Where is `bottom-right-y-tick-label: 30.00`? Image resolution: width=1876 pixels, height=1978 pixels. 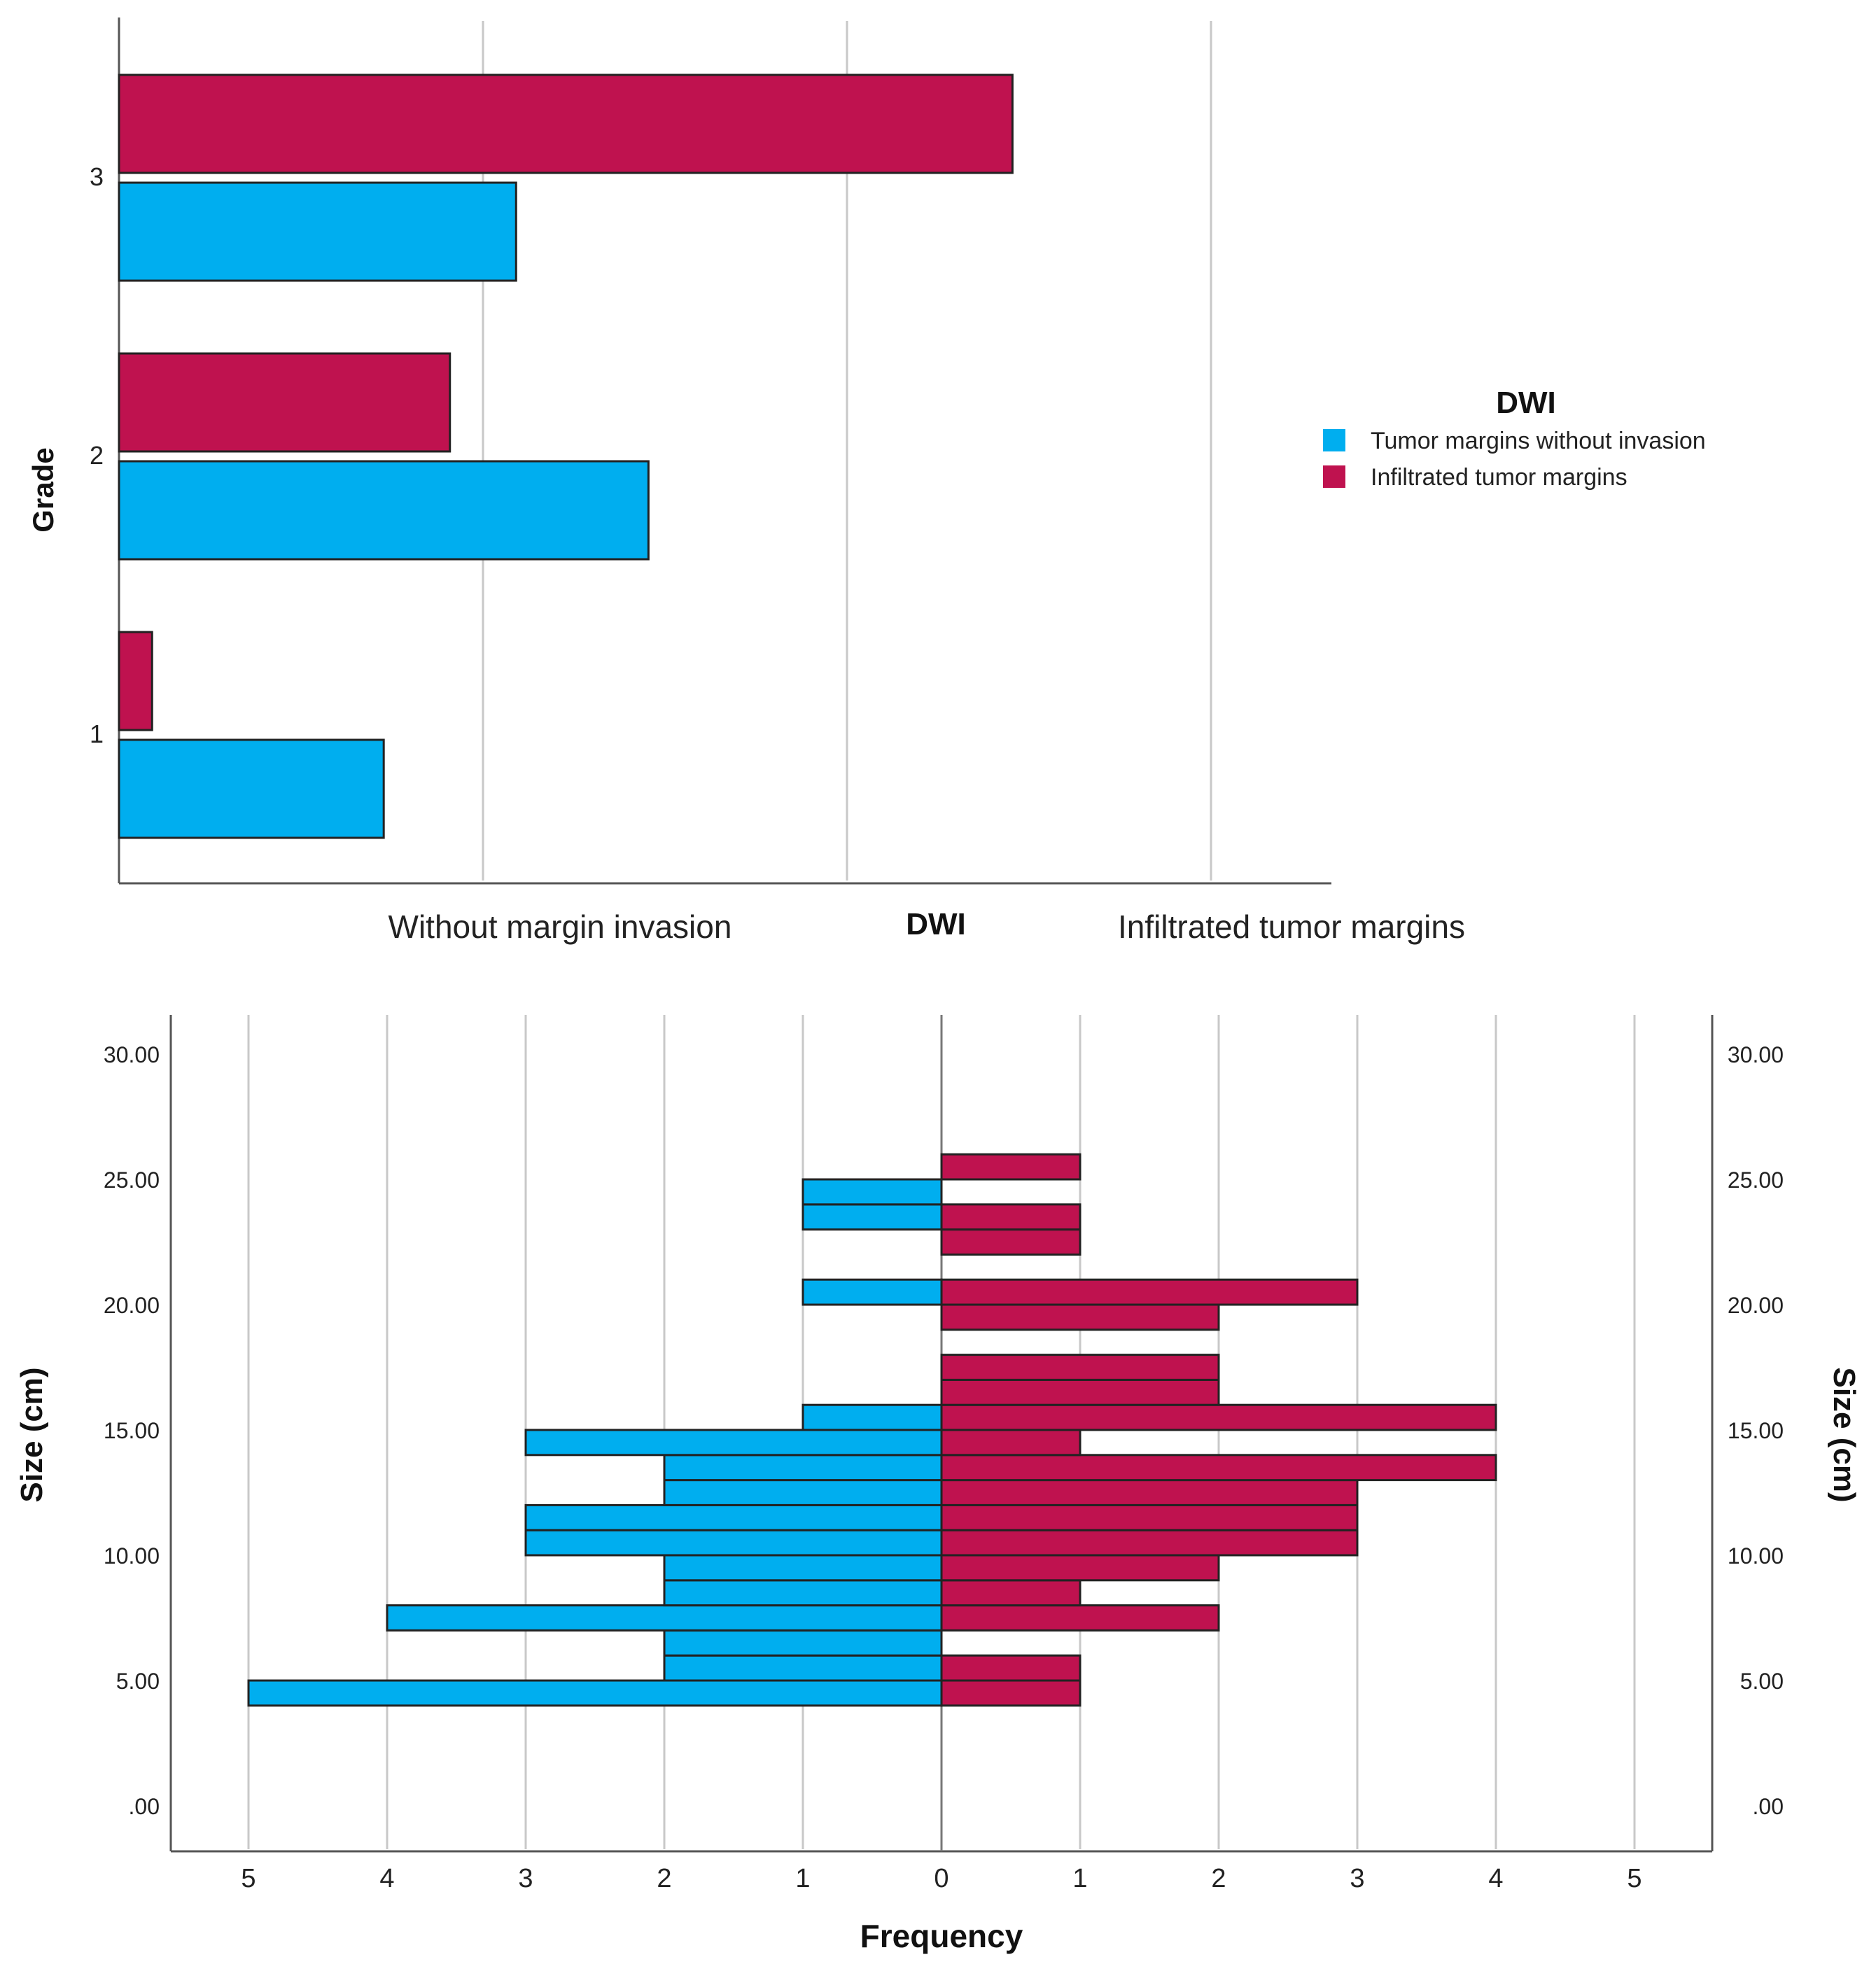
bottom-right-y-tick-label: 30.00 is located at coordinates (1756, 1054).